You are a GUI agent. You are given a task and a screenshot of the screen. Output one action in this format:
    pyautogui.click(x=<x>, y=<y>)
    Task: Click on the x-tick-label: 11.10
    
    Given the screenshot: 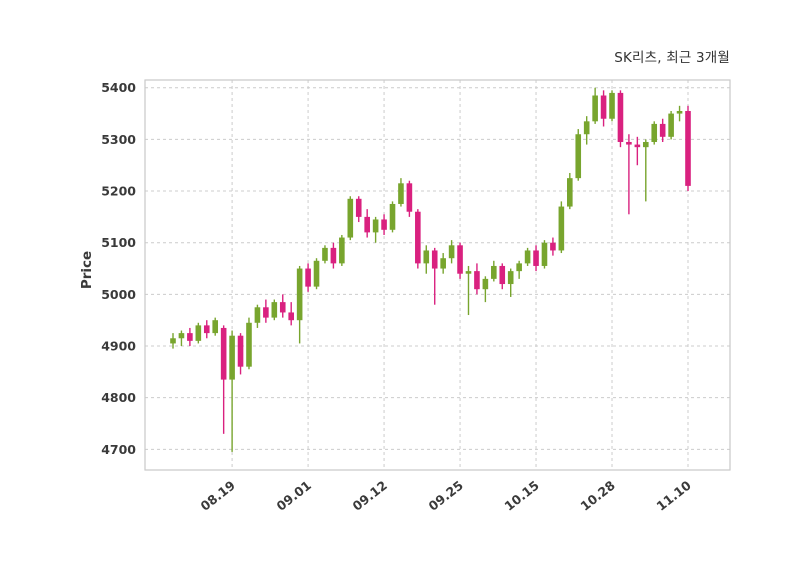 What is the action you would take?
    pyautogui.click(x=673, y=495)
    